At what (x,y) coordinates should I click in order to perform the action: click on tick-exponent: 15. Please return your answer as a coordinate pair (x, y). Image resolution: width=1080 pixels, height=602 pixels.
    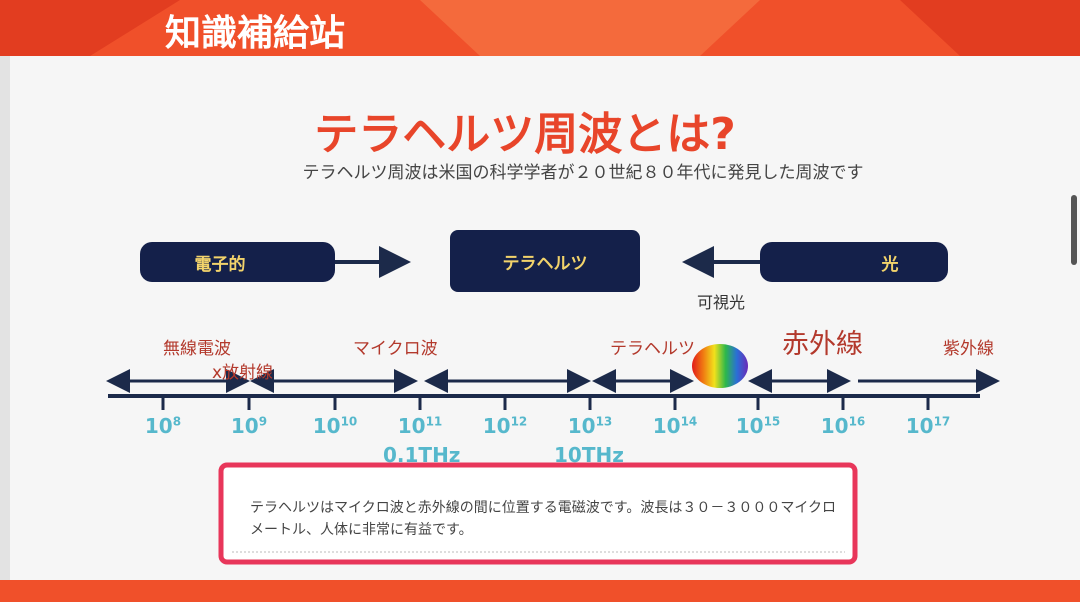
    Looking at the image, I should click on (772, 421).